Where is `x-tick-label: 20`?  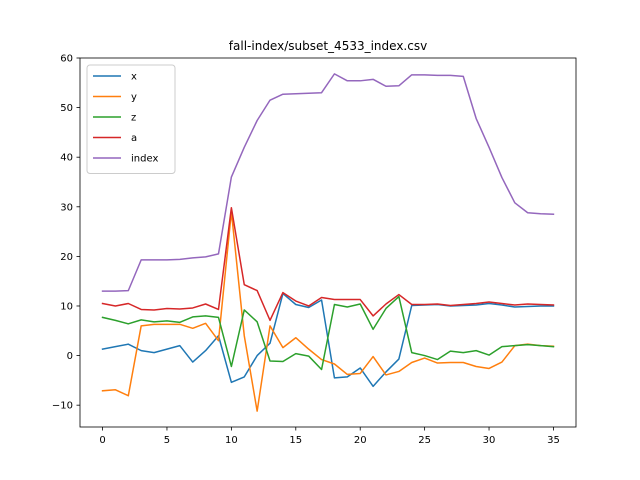
x-tick-label: 20 is located at coordinates (360, 440).